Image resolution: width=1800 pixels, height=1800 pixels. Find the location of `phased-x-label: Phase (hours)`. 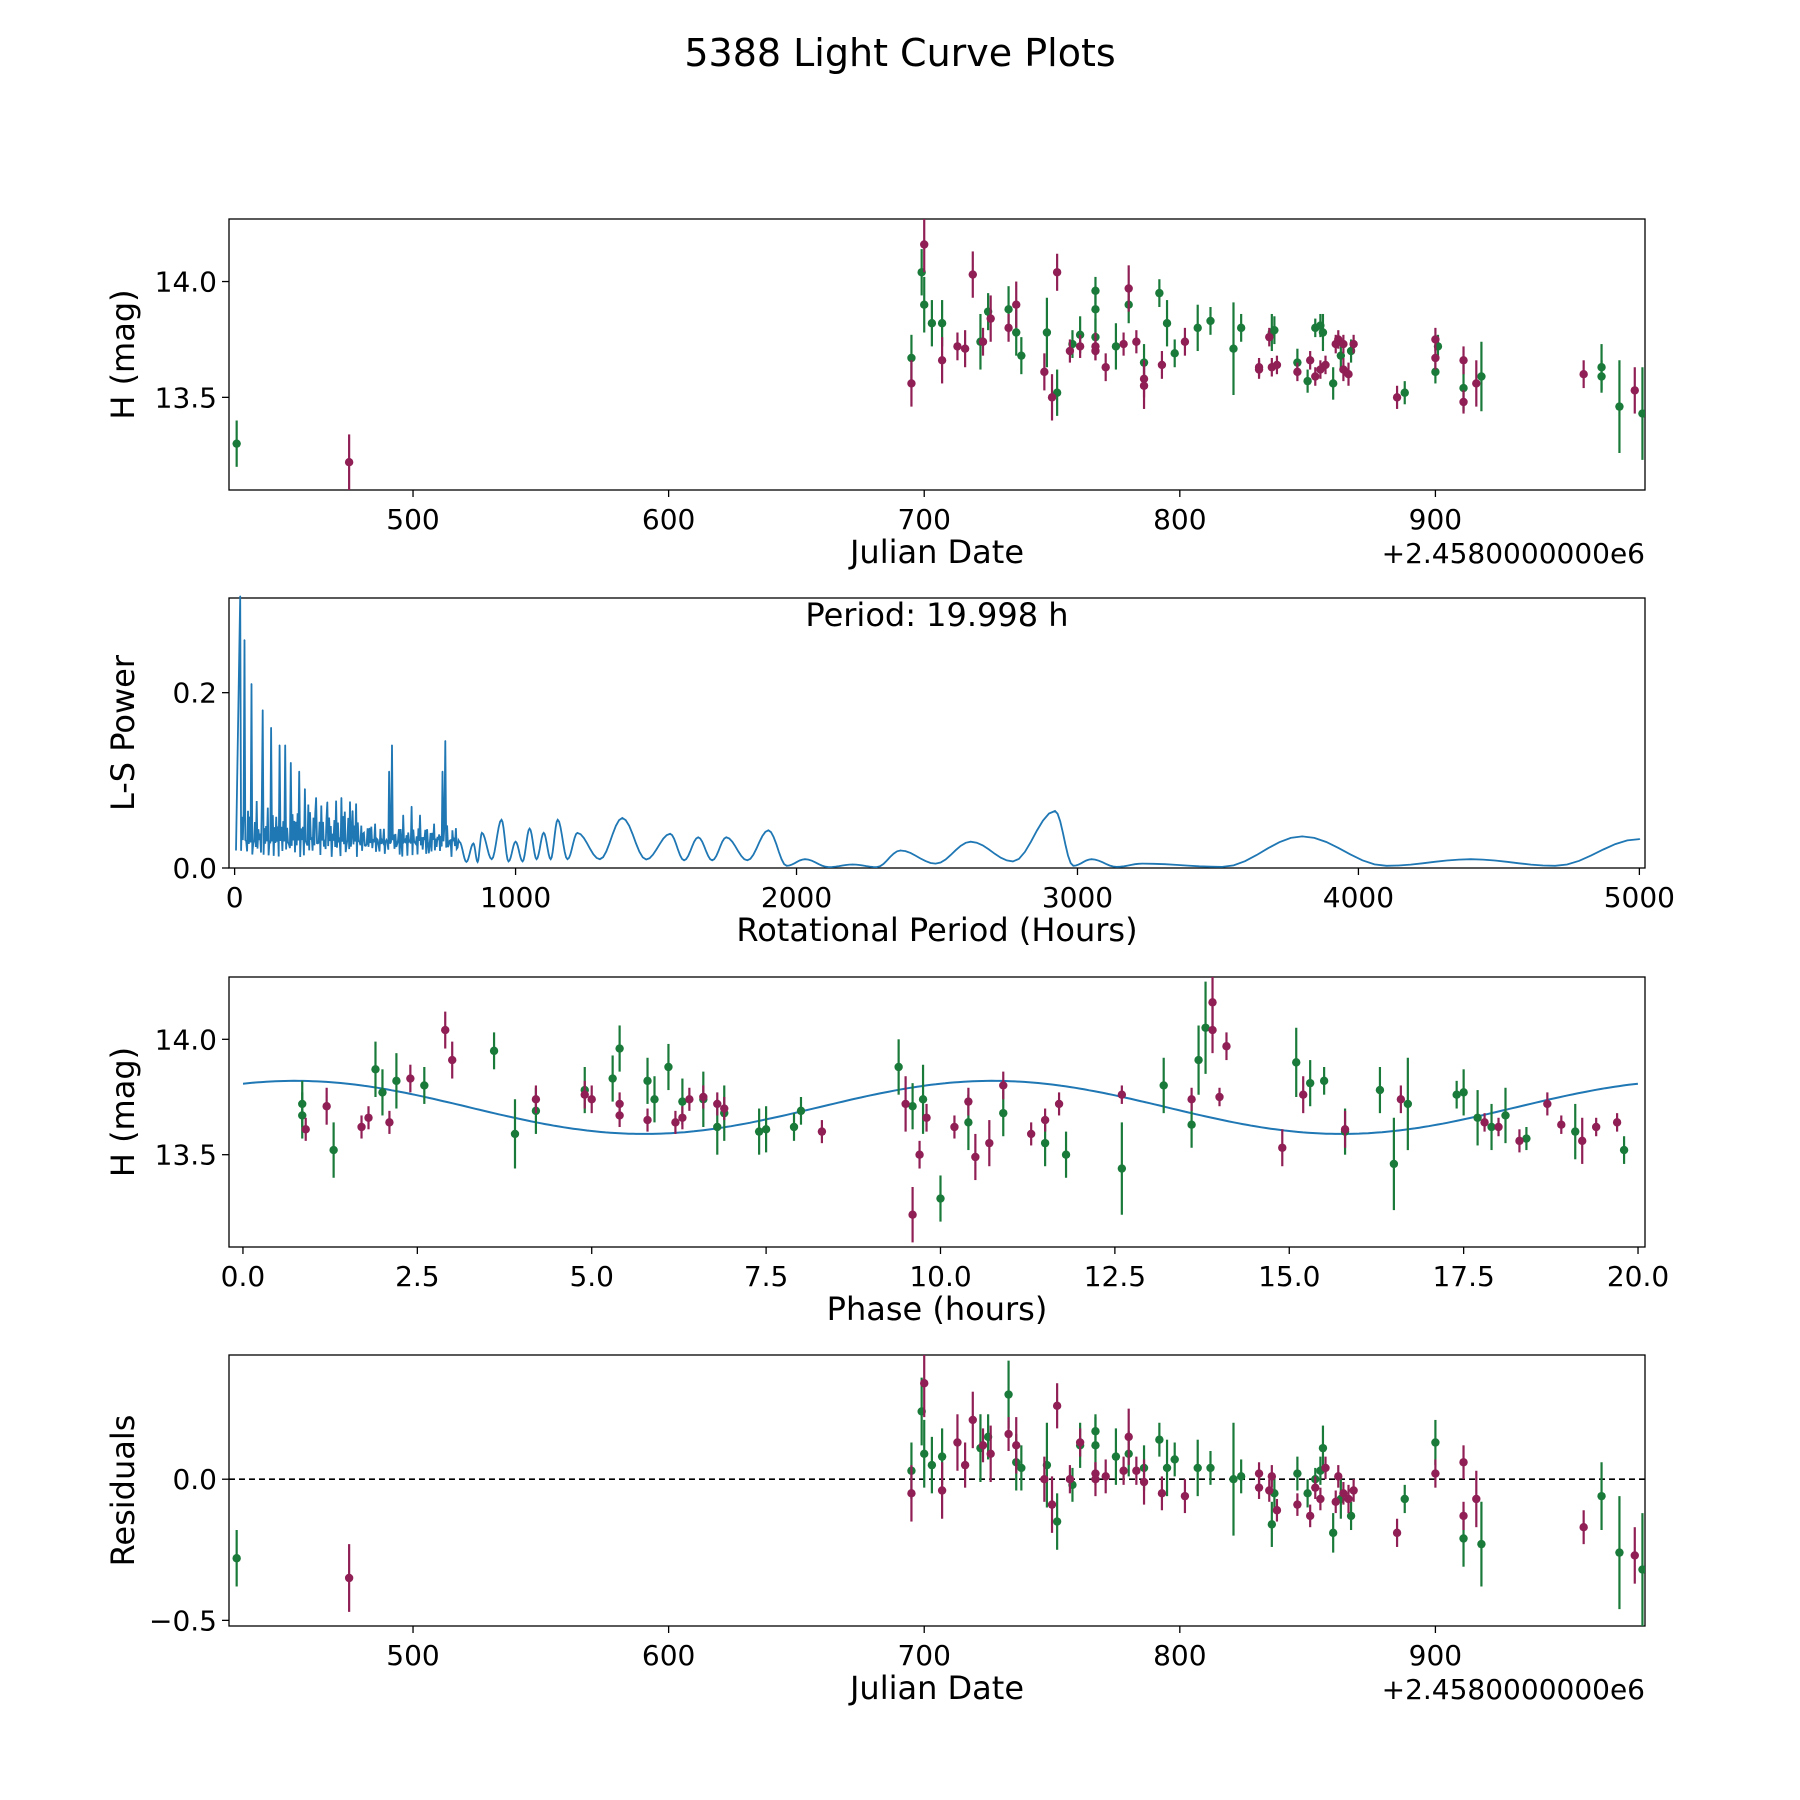

phased-x-label: Phase (hours) is located at coordinates (937, 1309).